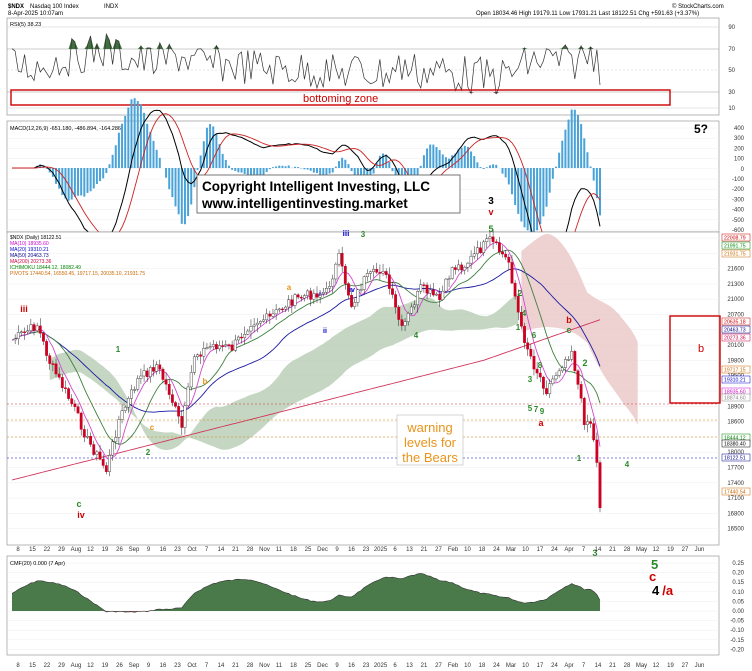  What do you see at coordinates (366, 550) in the screenshot?
I see `x-axis-label: 23` at bounding box center [366, 550].